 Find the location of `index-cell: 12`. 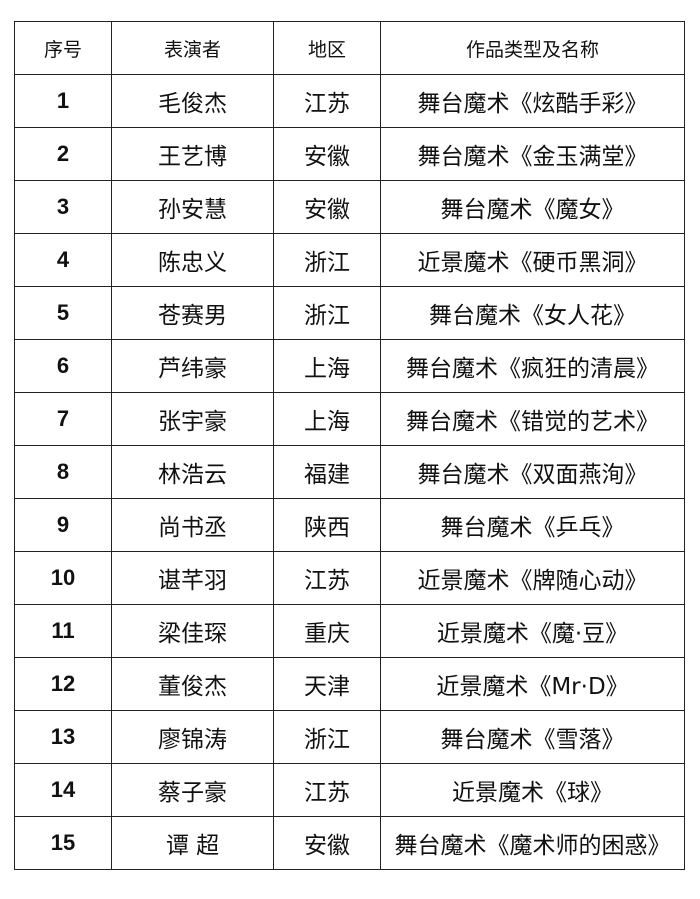

index-cell: 12 is located at coordinates (63, 684).